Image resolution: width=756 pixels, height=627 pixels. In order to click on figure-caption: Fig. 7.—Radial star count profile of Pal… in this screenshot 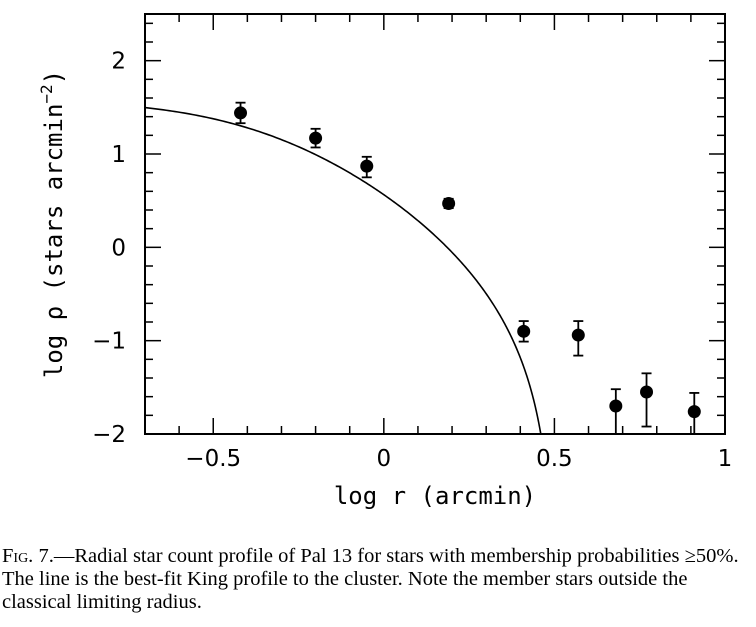, I will do `click(378, 579)`.